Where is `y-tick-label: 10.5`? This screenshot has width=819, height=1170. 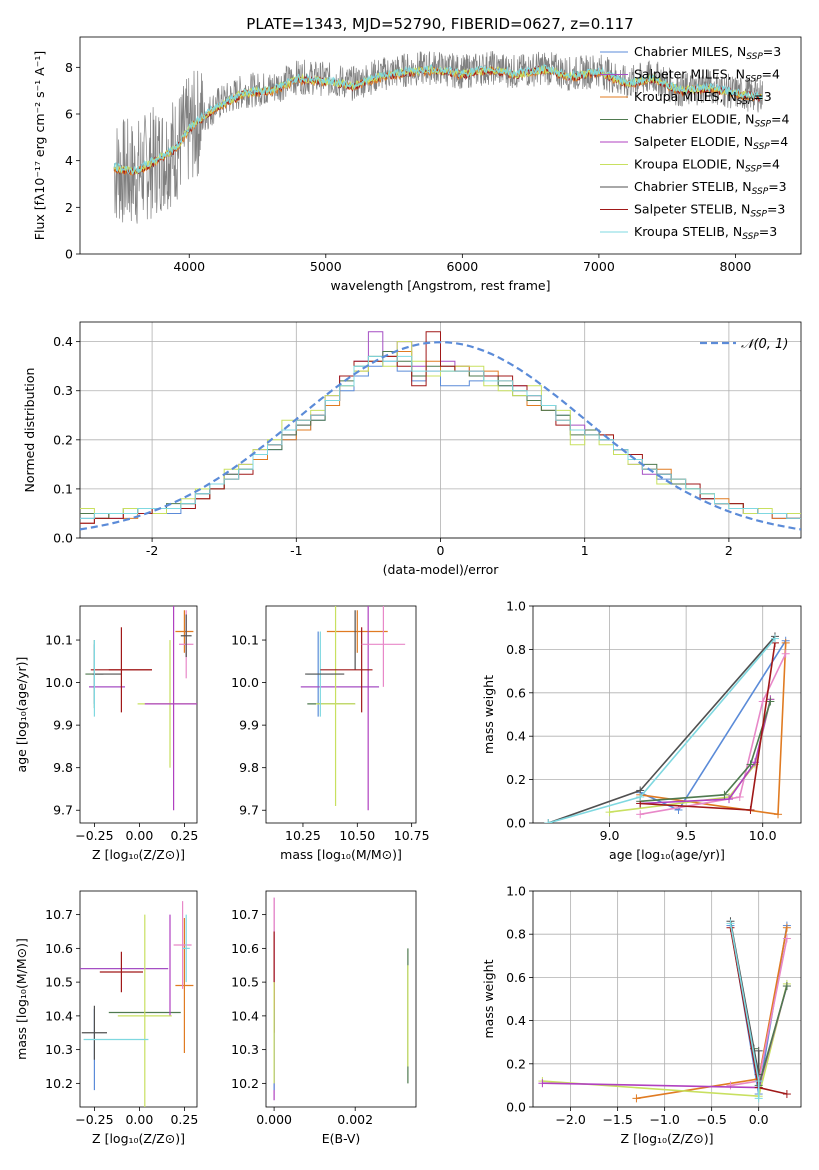 y-tick-label: 10.5 is located at coordinates (245, 982).